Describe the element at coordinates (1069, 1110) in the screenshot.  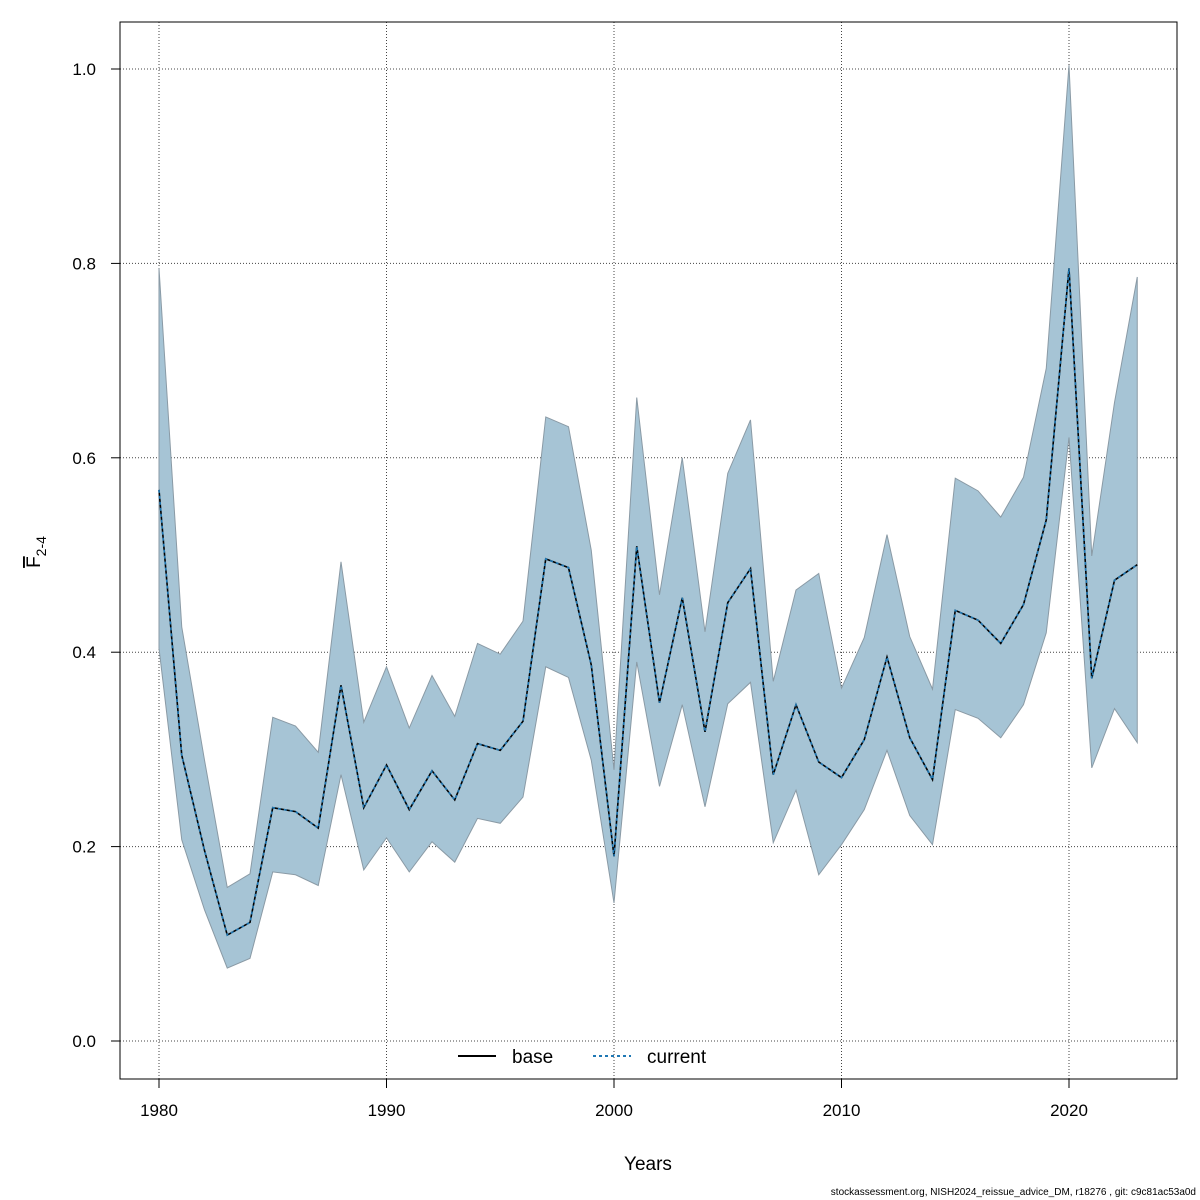
I see `x-tick-label: 2020` at that location.